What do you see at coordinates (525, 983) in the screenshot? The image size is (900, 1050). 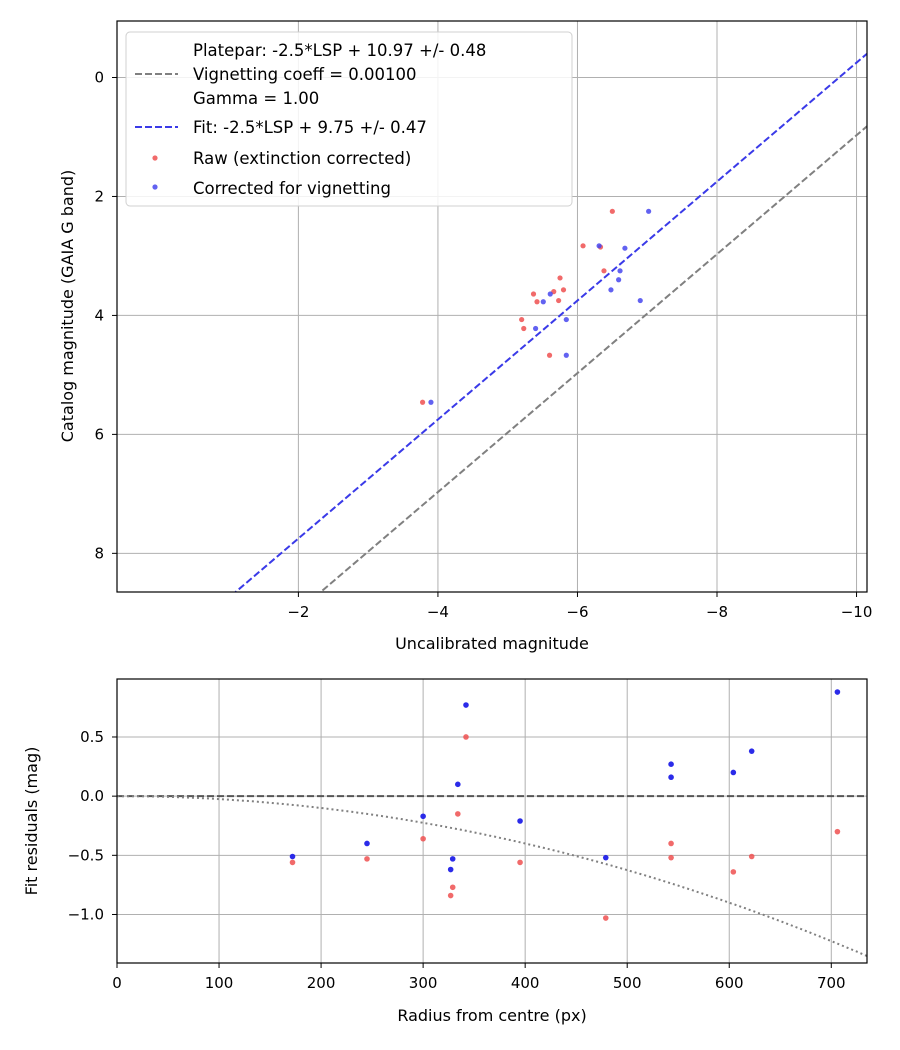 I see `bottom-x-tick-label: 400` at bounding box center [525, 983].